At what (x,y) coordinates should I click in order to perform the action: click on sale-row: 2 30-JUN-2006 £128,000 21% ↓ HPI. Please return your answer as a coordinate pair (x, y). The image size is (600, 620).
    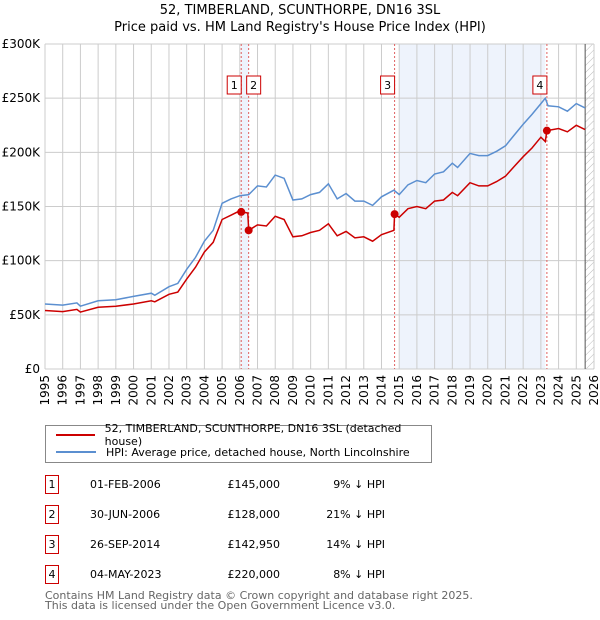
    Looking at the image, I should click on (245, 515).